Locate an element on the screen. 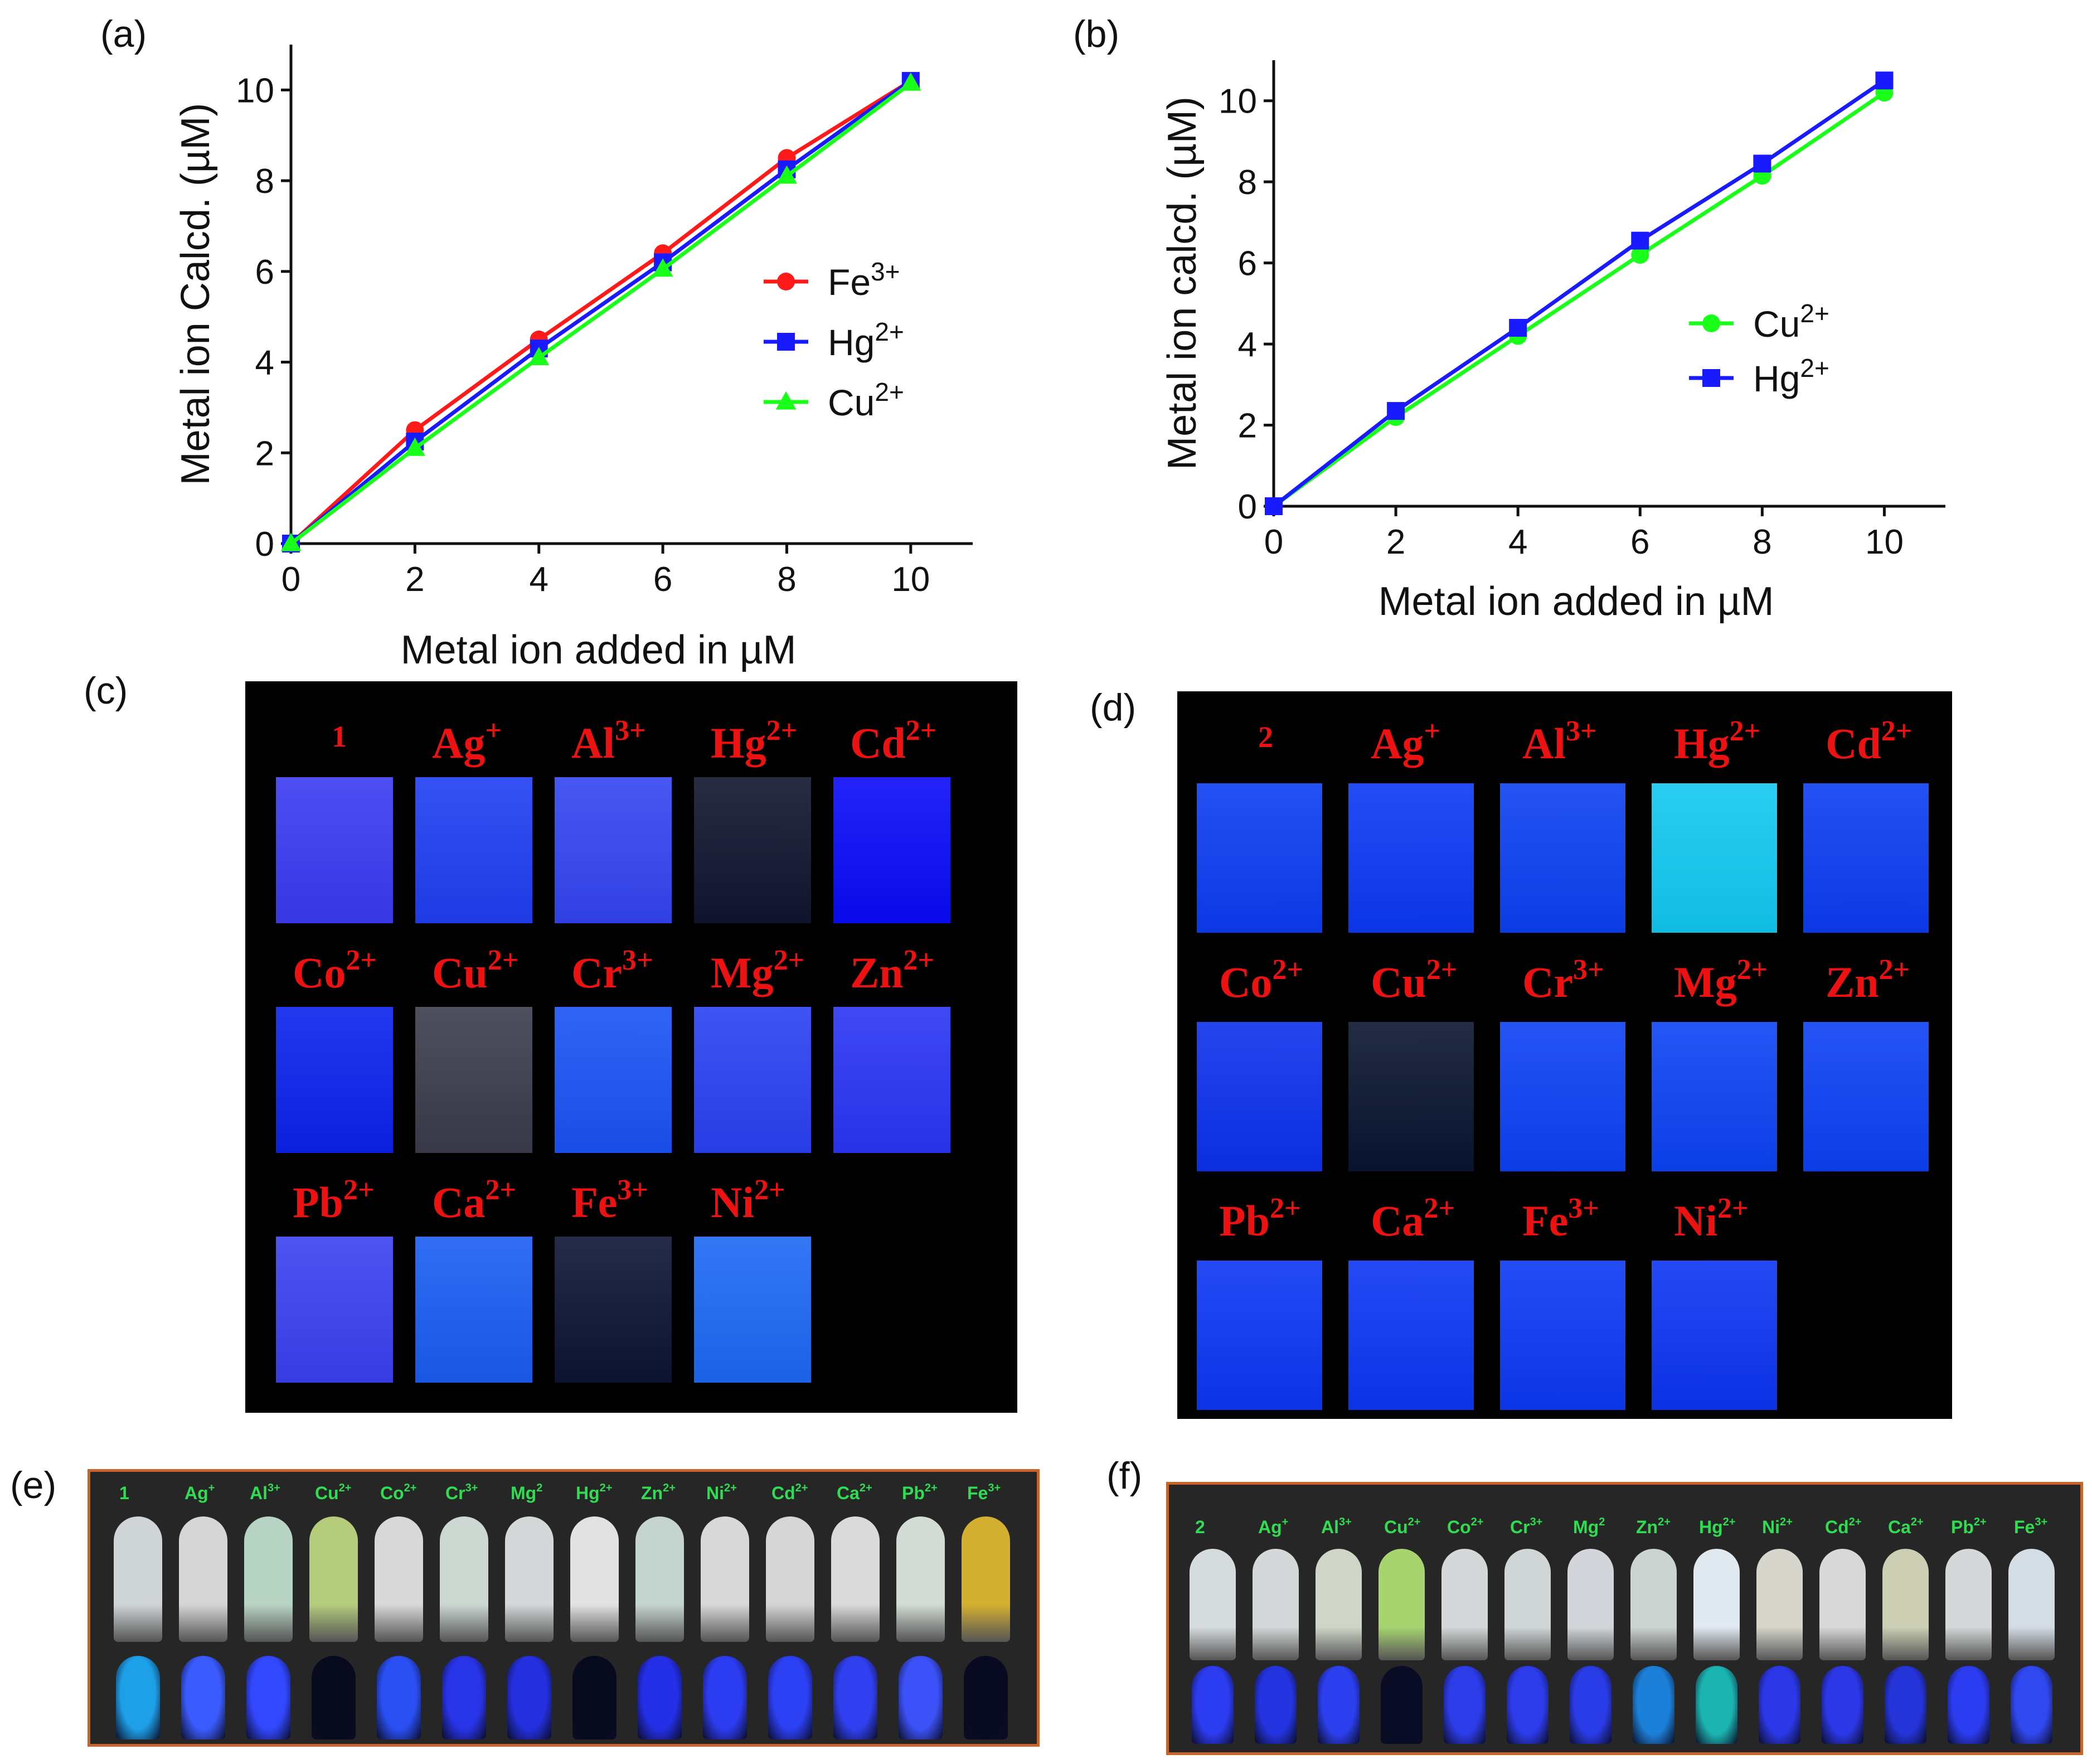 The image size is (2092, 1764). chart-a-series-line-hg is located at coordinates (601, 312).